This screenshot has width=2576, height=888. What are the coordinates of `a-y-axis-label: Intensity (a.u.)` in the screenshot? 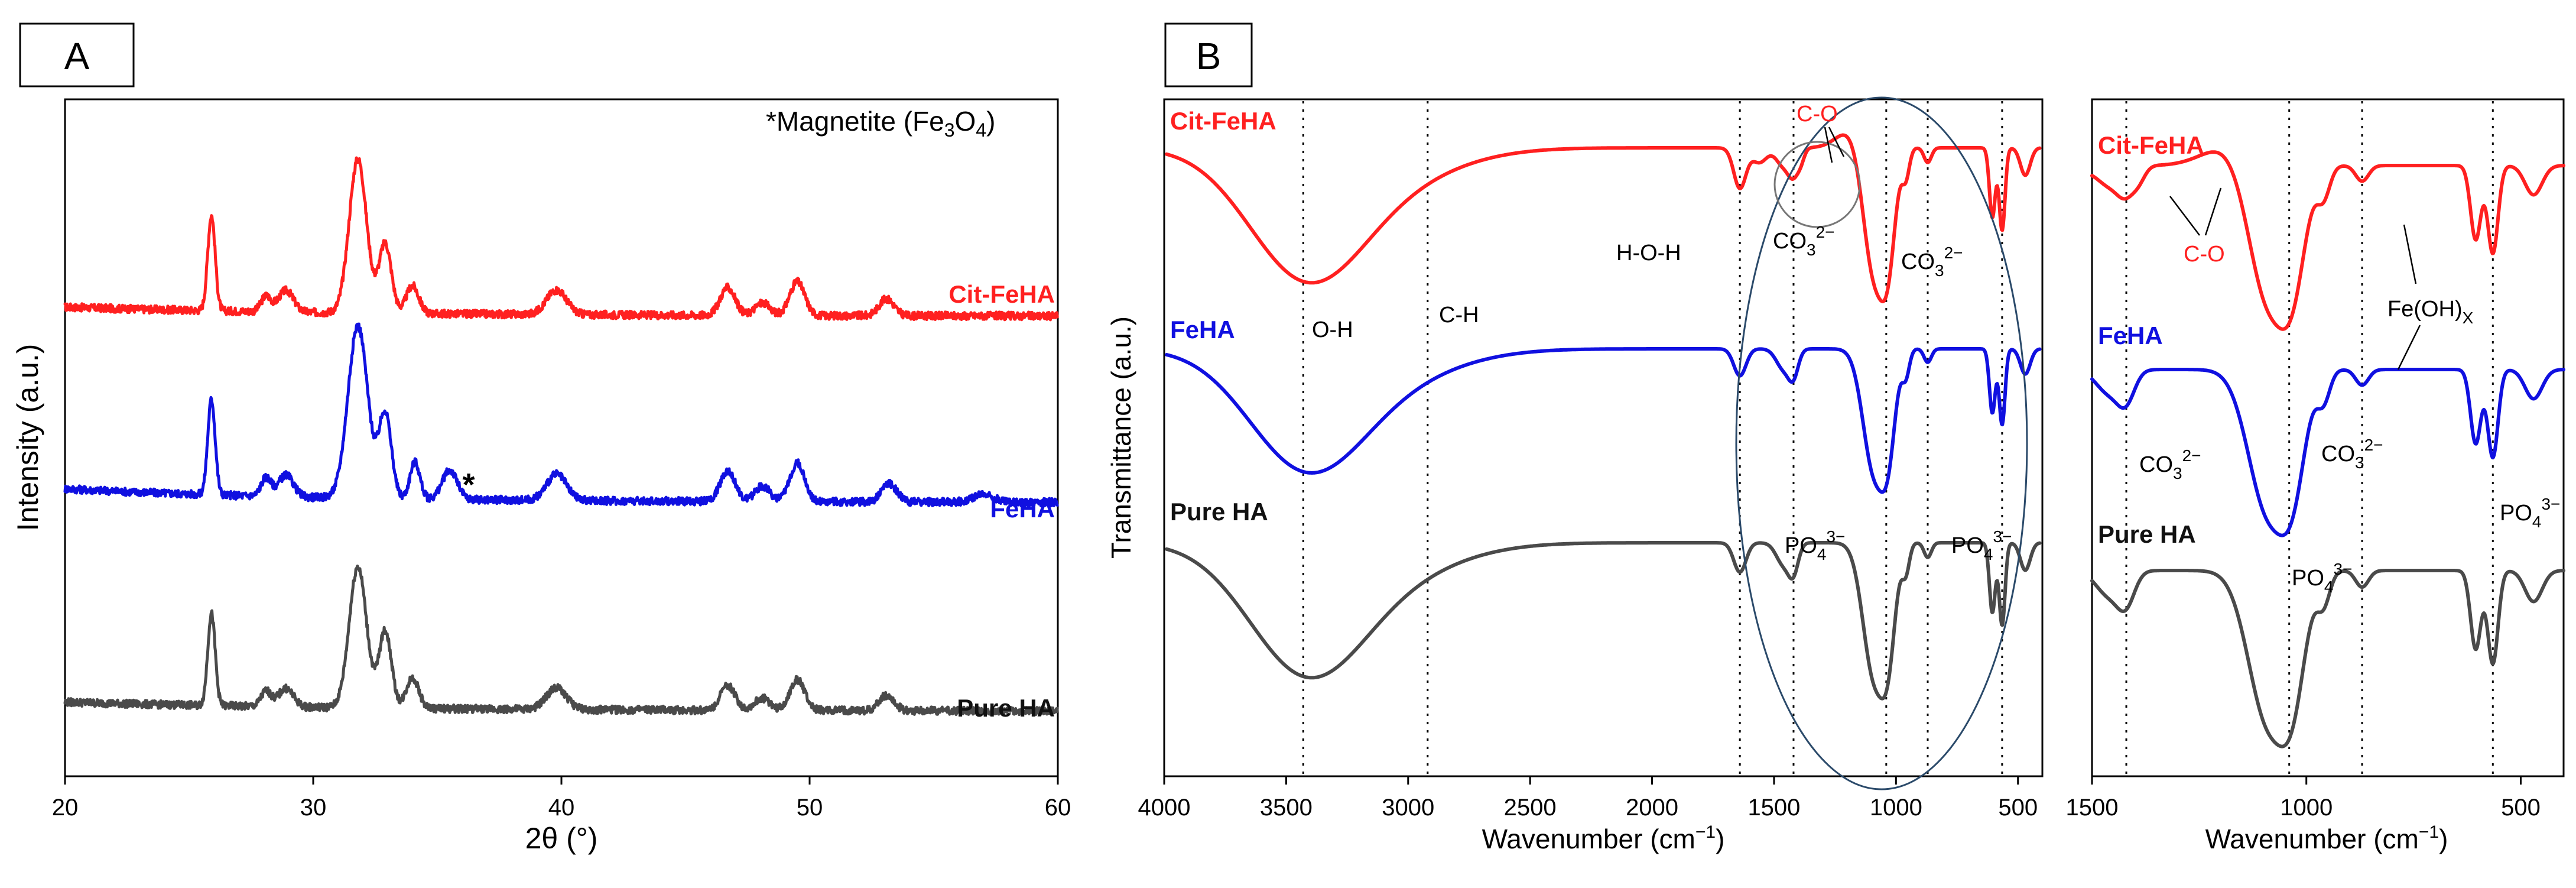 It's located at (27, 437).